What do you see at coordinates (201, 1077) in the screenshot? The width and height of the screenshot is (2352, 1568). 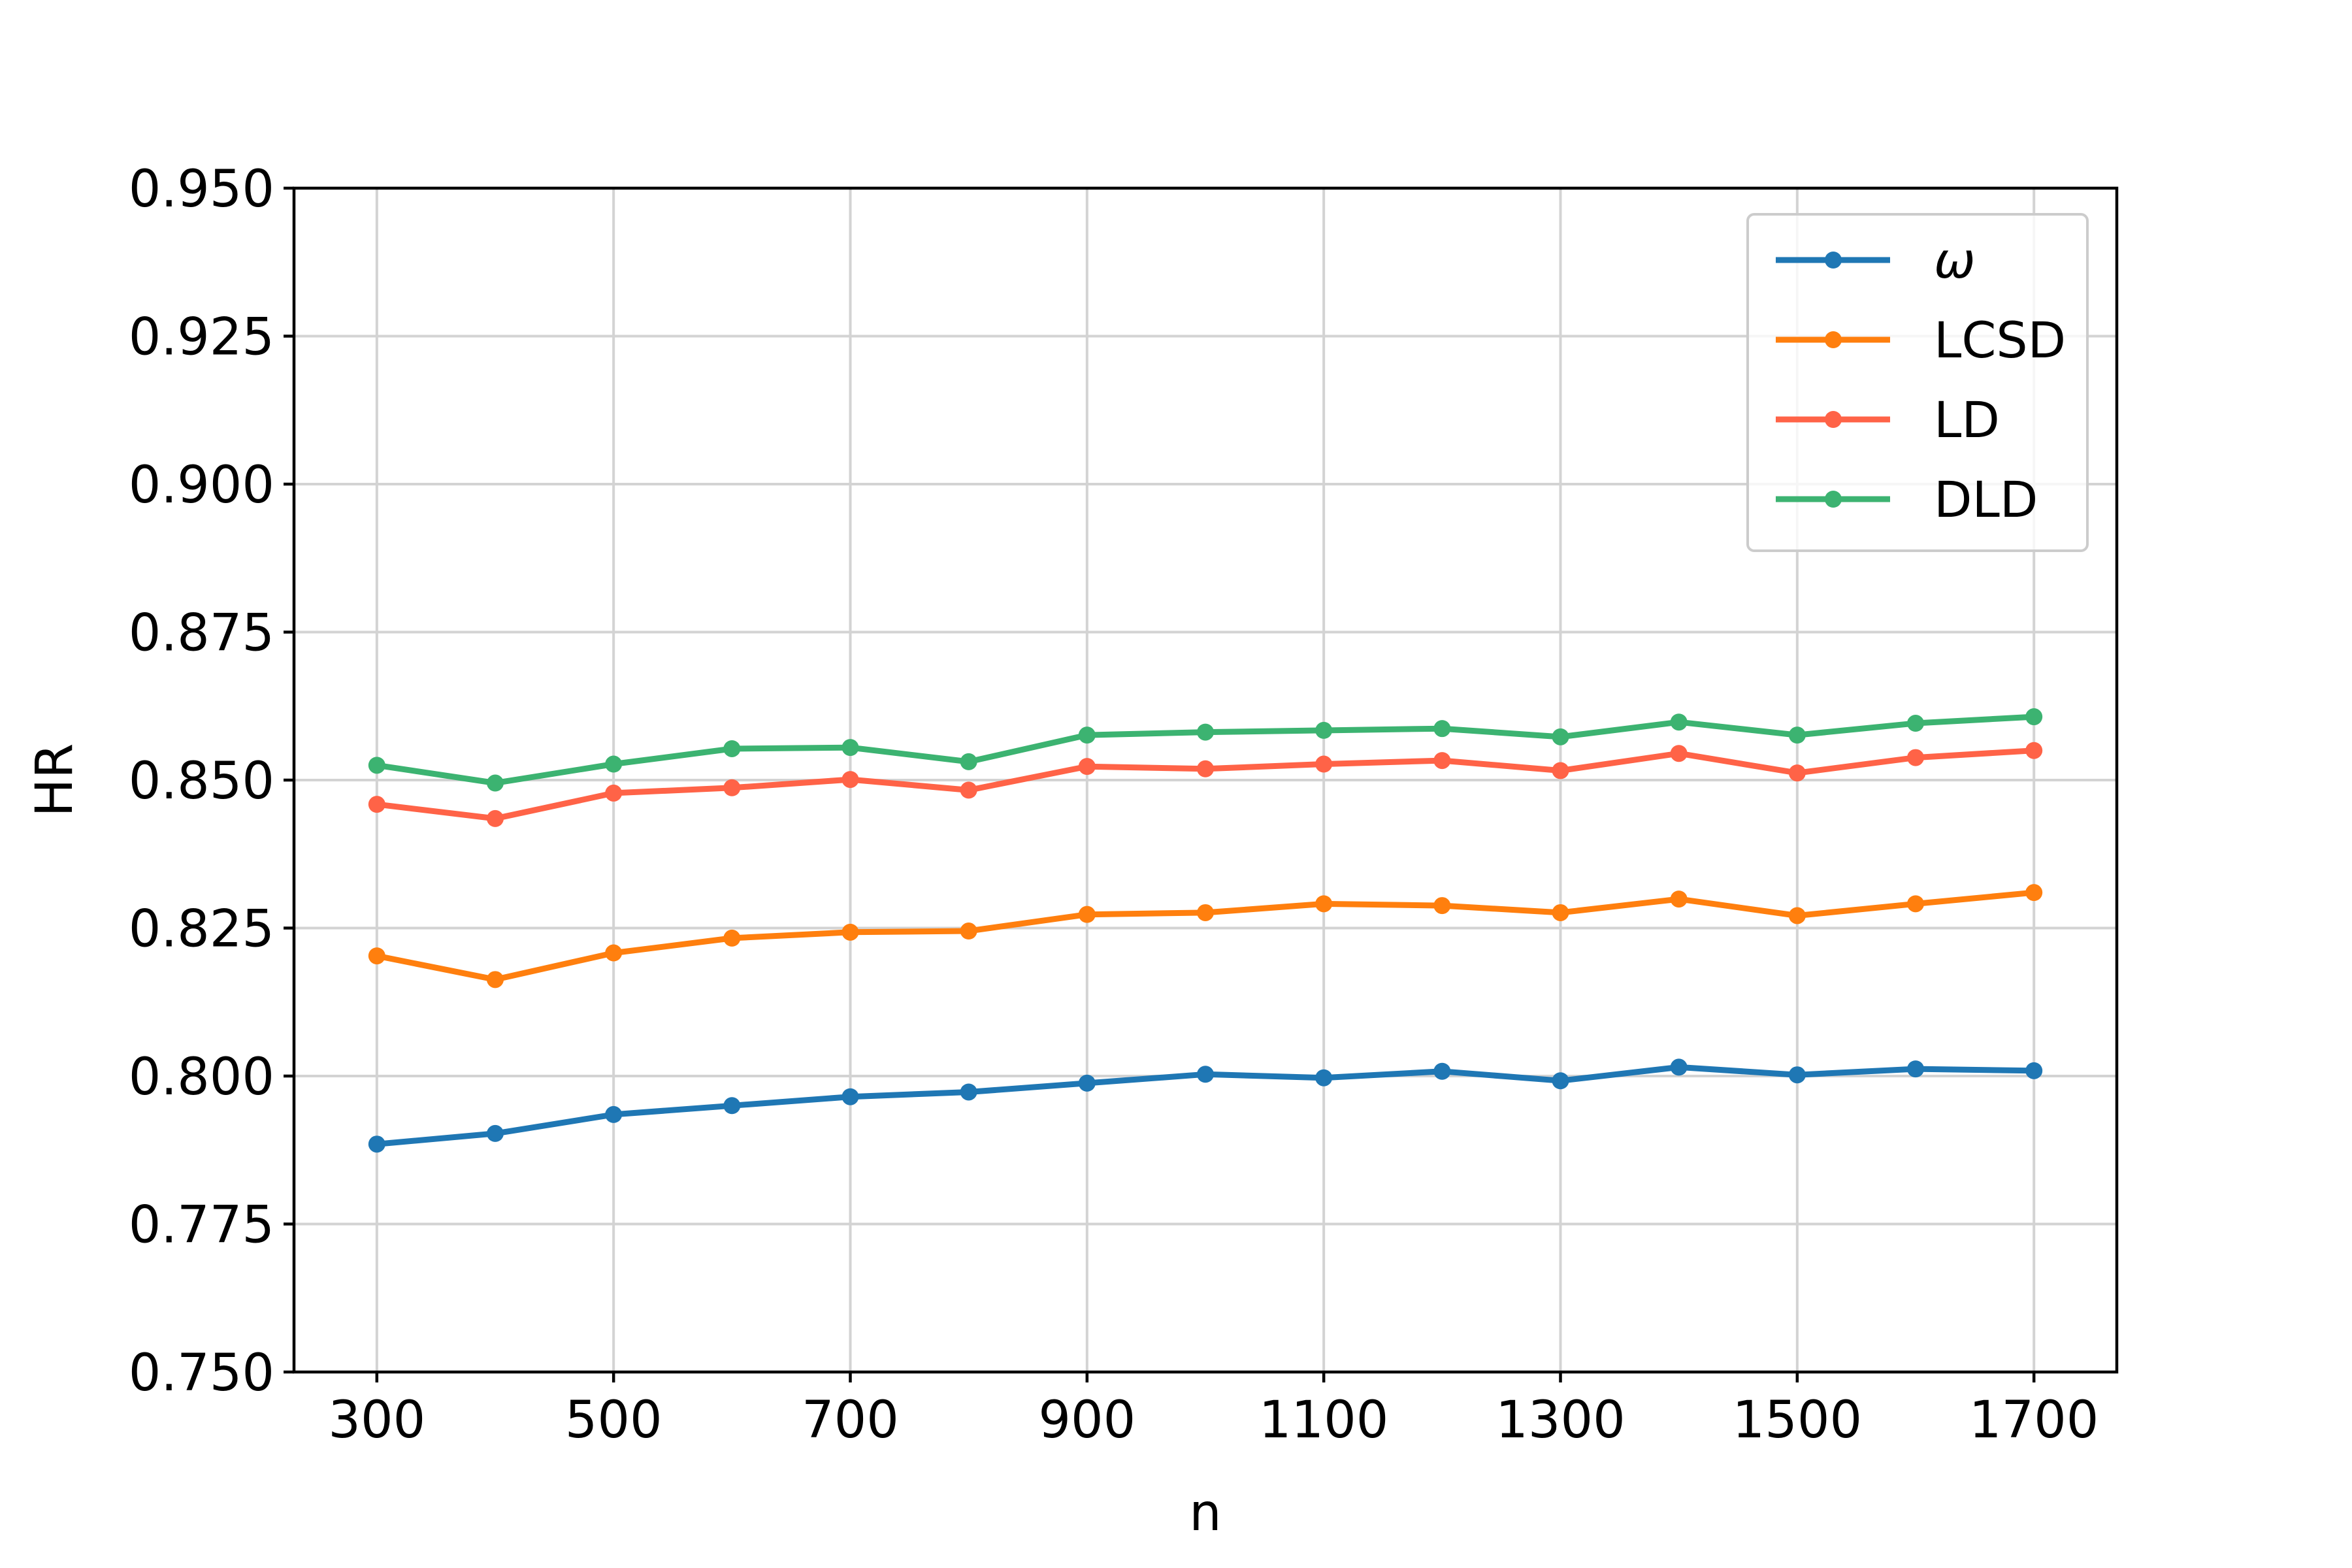 I see `y-tick-label: 0.800` at bounding box center [201, 1077].